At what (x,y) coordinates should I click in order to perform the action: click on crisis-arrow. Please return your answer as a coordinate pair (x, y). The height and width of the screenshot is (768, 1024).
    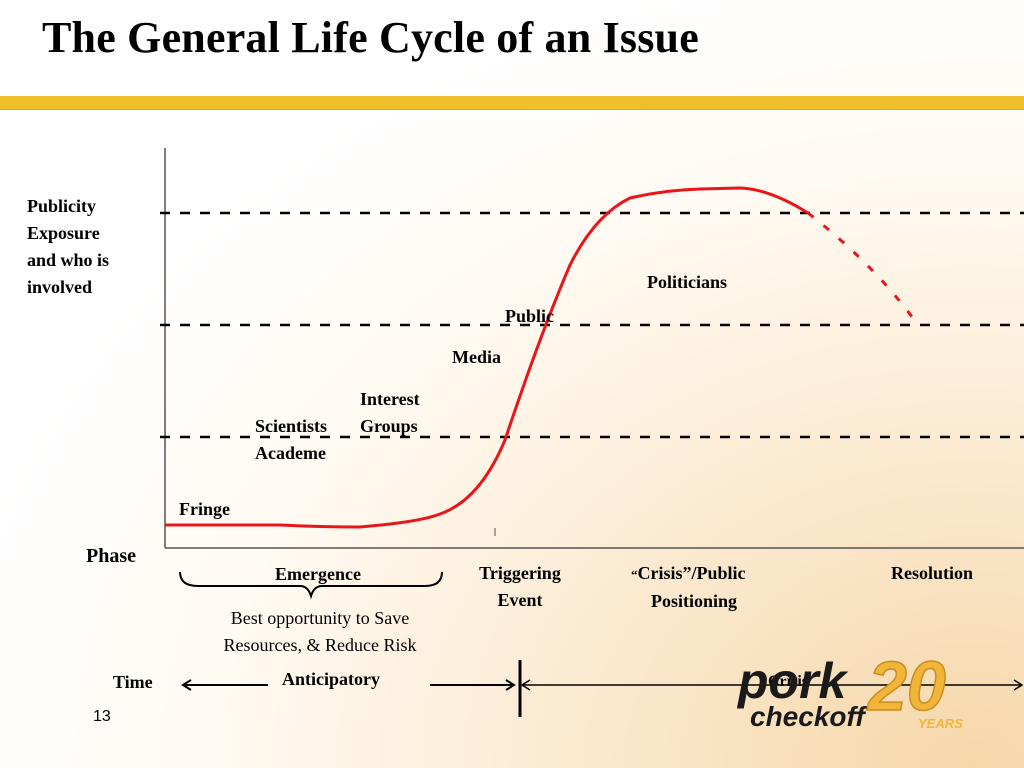
    Looking at the image, I should click on (772, 685).